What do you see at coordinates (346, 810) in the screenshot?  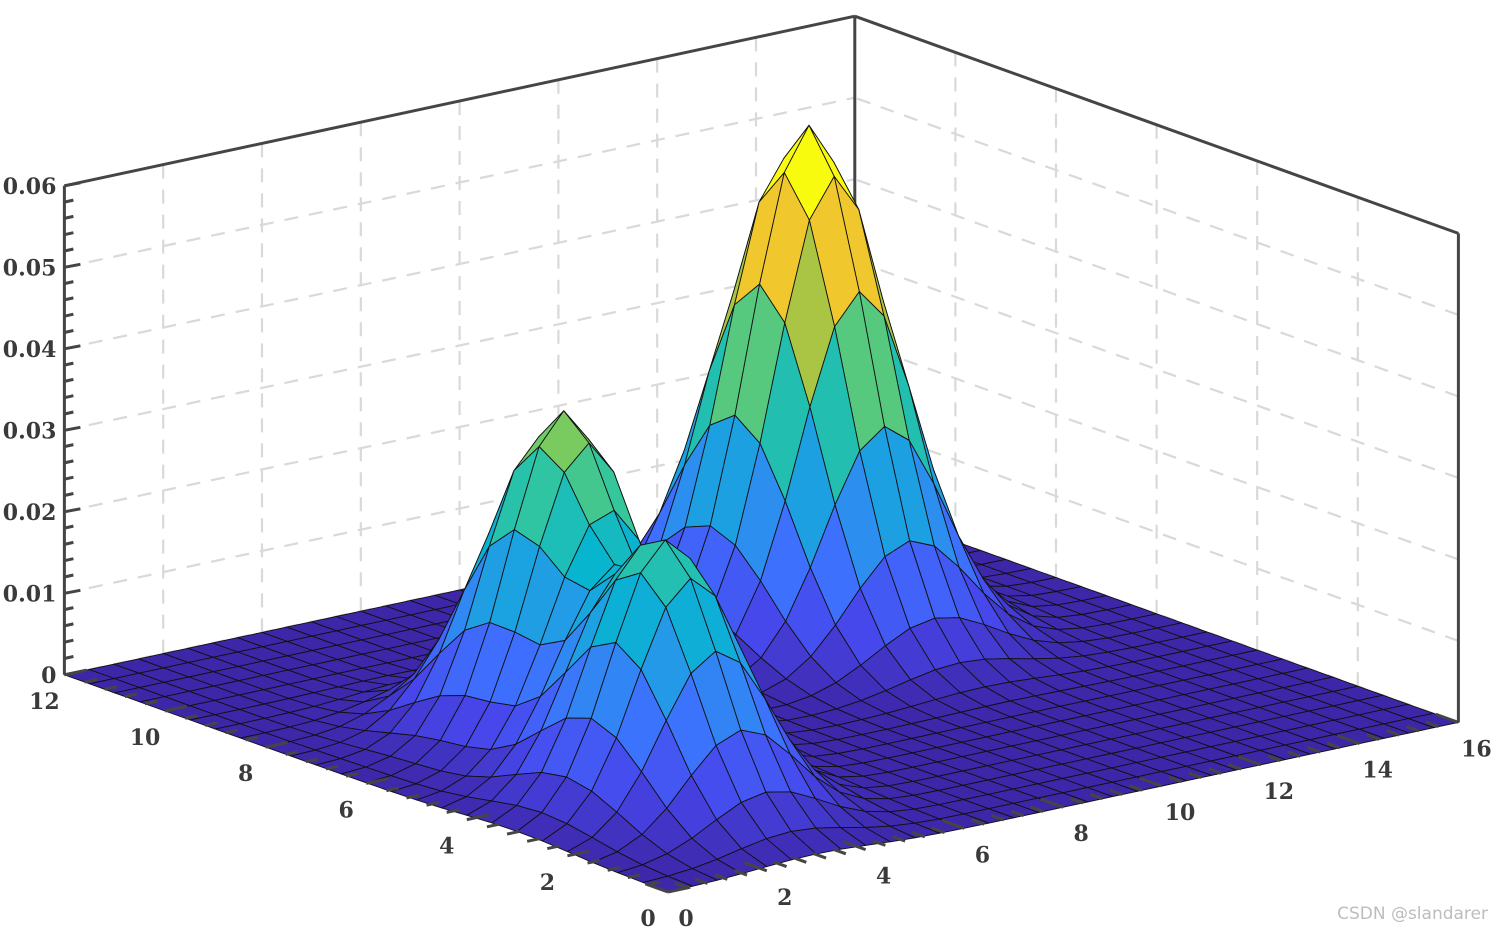 I see `y-tick-label: 6` at bounding box center [346, 810].